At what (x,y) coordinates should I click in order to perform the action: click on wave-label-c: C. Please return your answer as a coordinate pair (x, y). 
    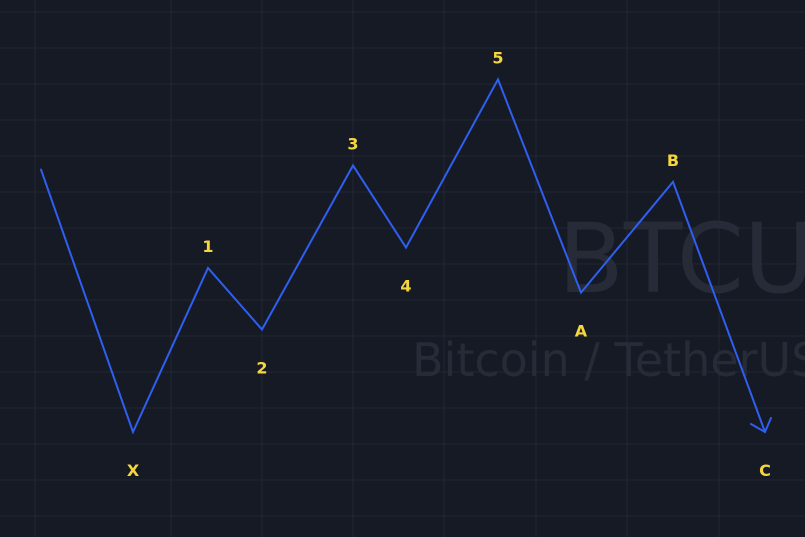
    Looking at the image, I should click on (765, 470).